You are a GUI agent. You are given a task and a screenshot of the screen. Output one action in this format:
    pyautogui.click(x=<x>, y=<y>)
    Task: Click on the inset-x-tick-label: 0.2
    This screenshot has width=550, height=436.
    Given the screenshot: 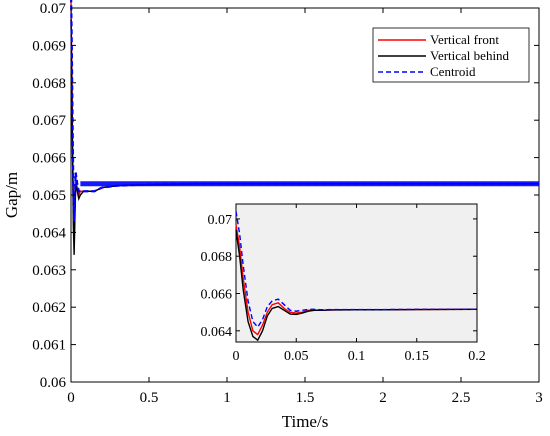 What is the action you would take?
    pyautogui.click(x=477, y=356)
    